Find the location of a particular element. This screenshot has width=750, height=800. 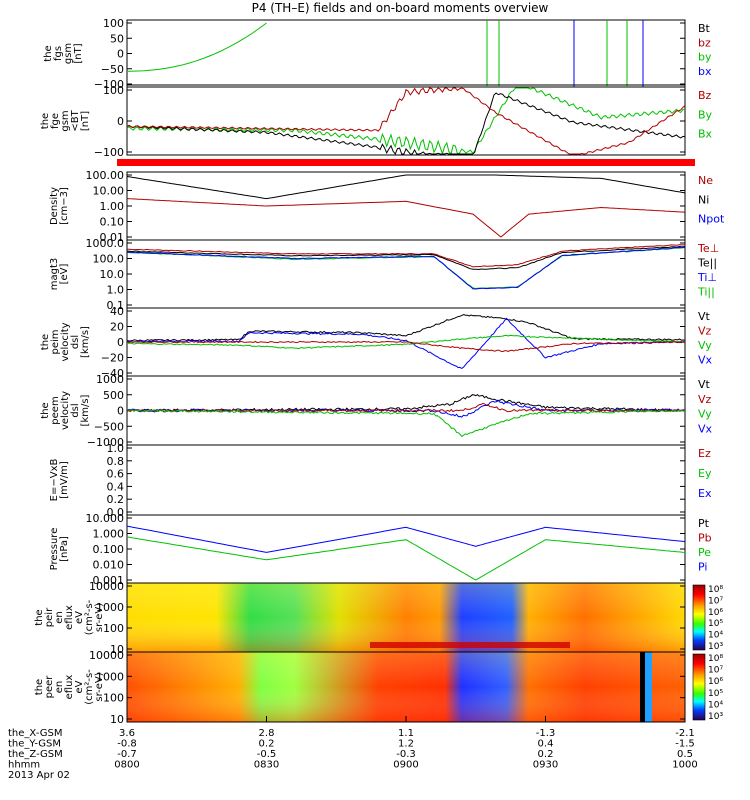

y-axis-label-part: sr-eV) is located at coordinates (99, 617).